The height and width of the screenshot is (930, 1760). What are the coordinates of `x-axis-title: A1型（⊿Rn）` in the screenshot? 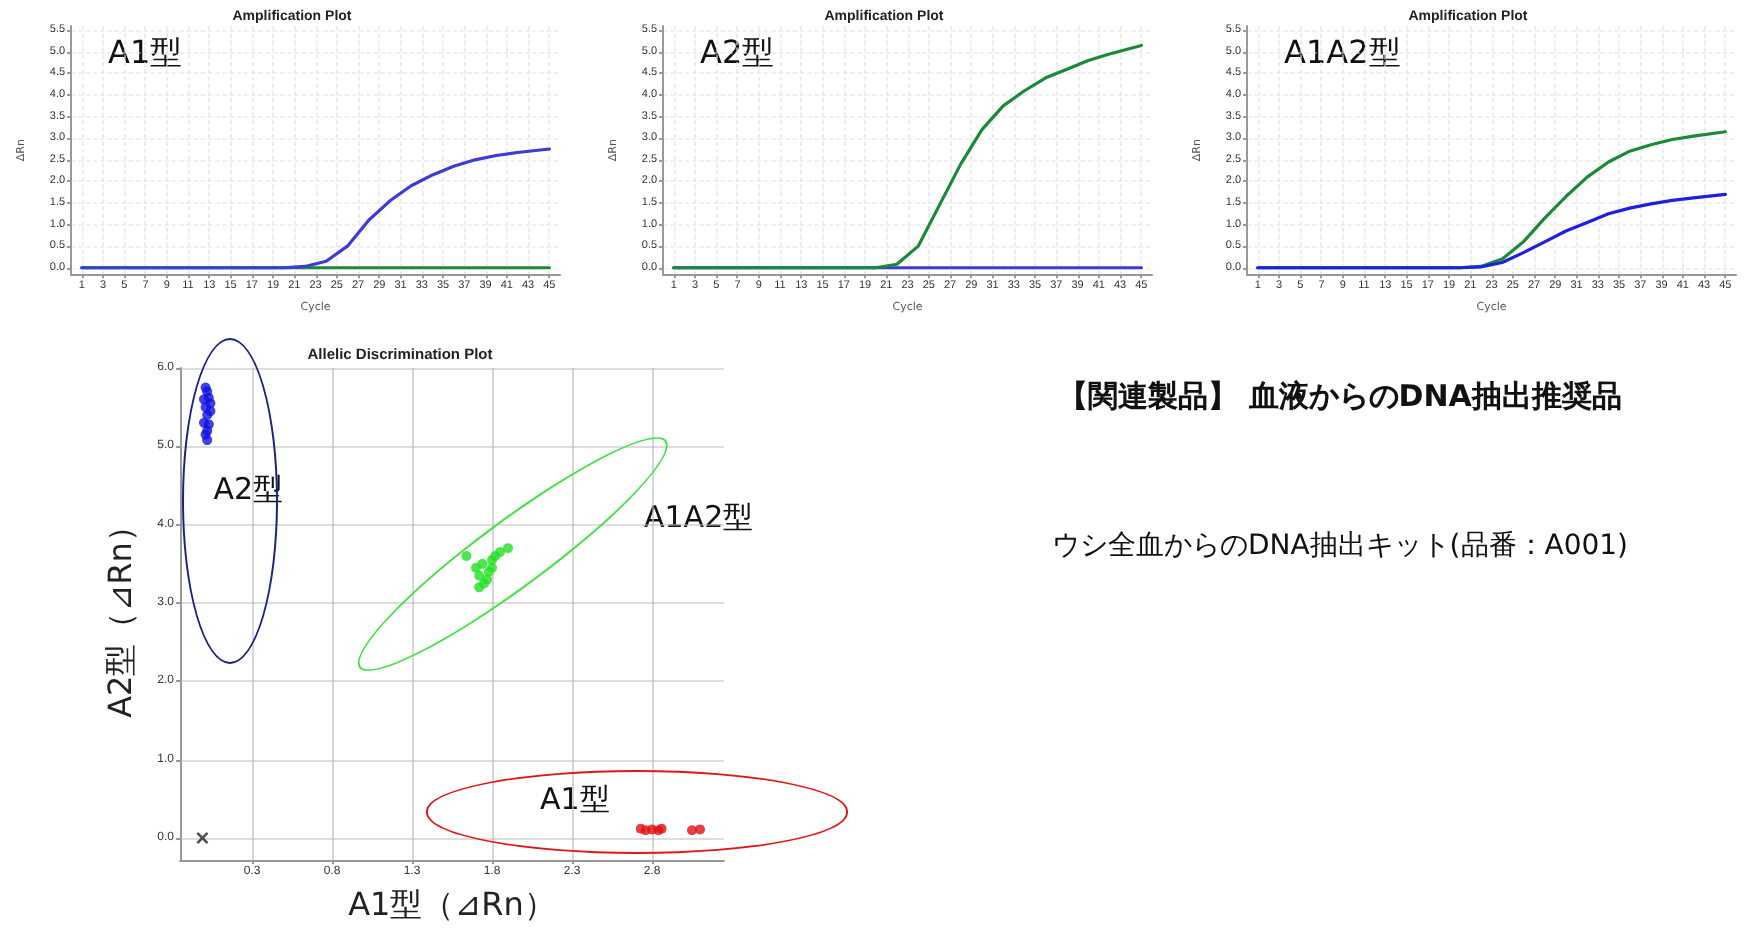 It's located at (452, 904).